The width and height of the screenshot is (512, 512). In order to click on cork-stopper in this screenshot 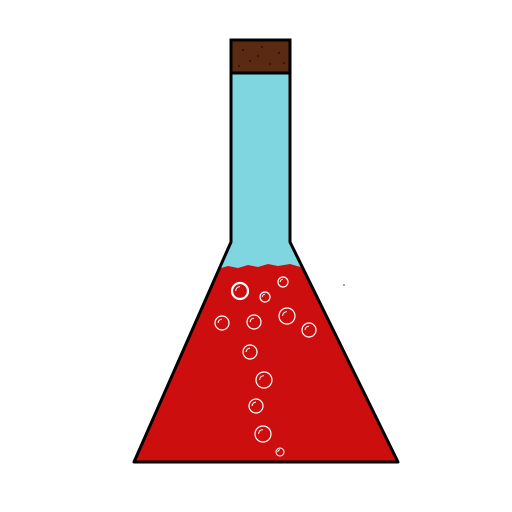, I will do `click(260, 56)`.